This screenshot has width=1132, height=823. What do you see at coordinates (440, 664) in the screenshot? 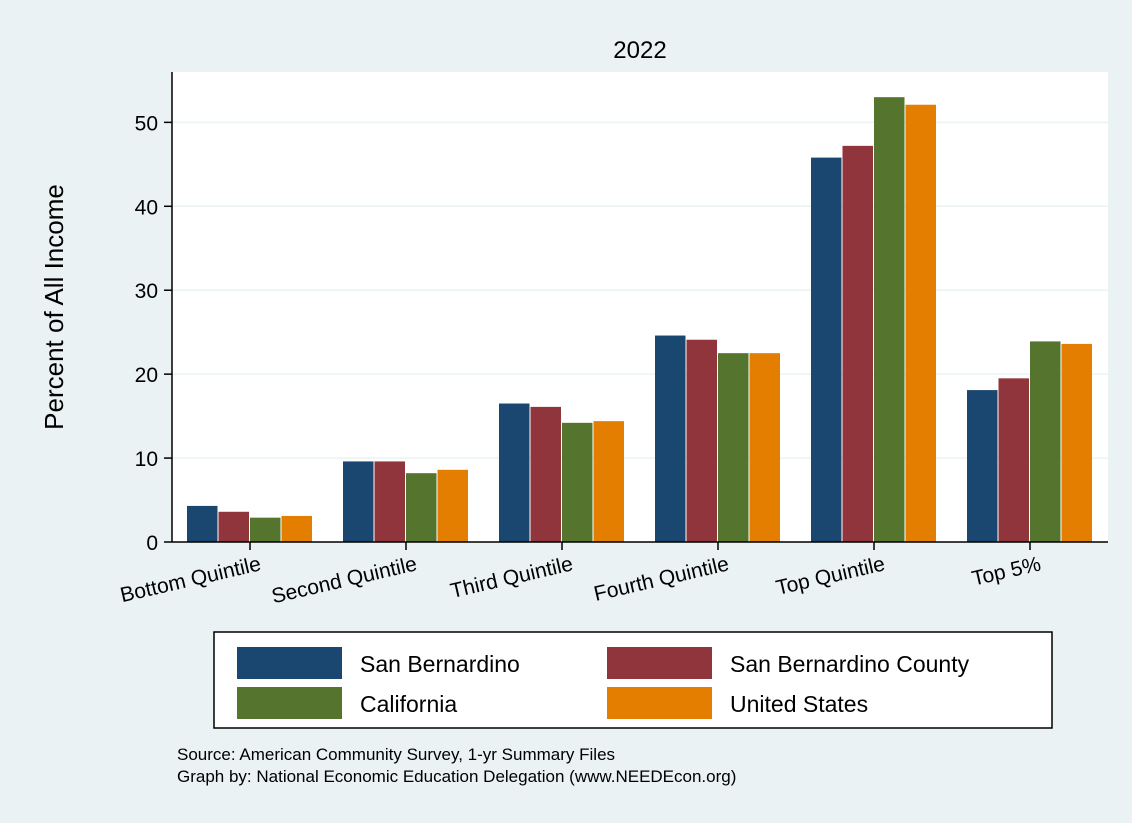
I see `legend-label: San Bernardino` at bounding box center [440, 664].